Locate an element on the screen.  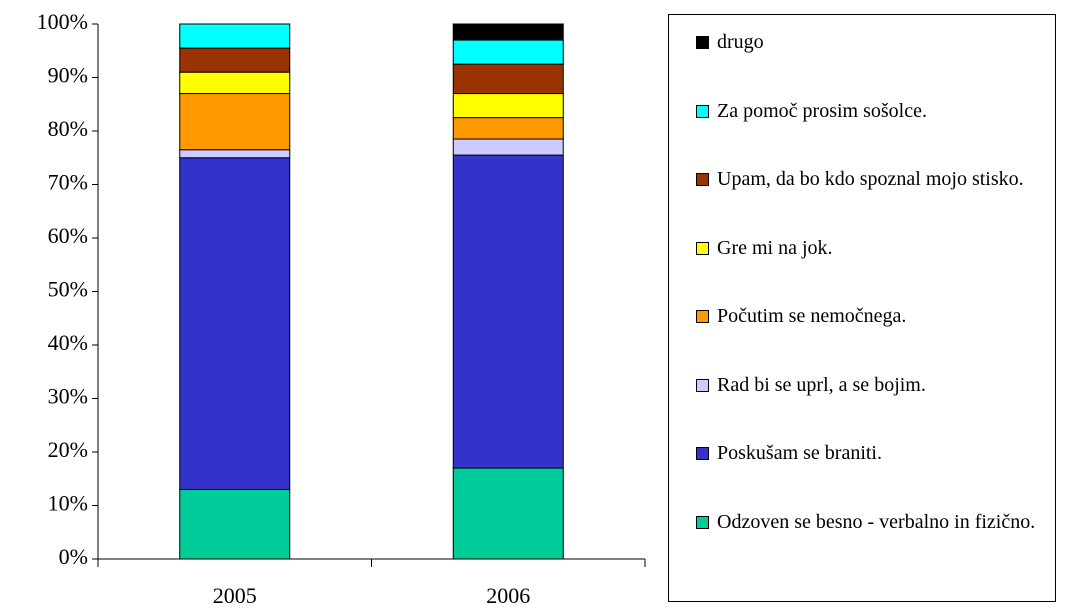
y-tick-label: 10% is located at coordinates (68, 503).